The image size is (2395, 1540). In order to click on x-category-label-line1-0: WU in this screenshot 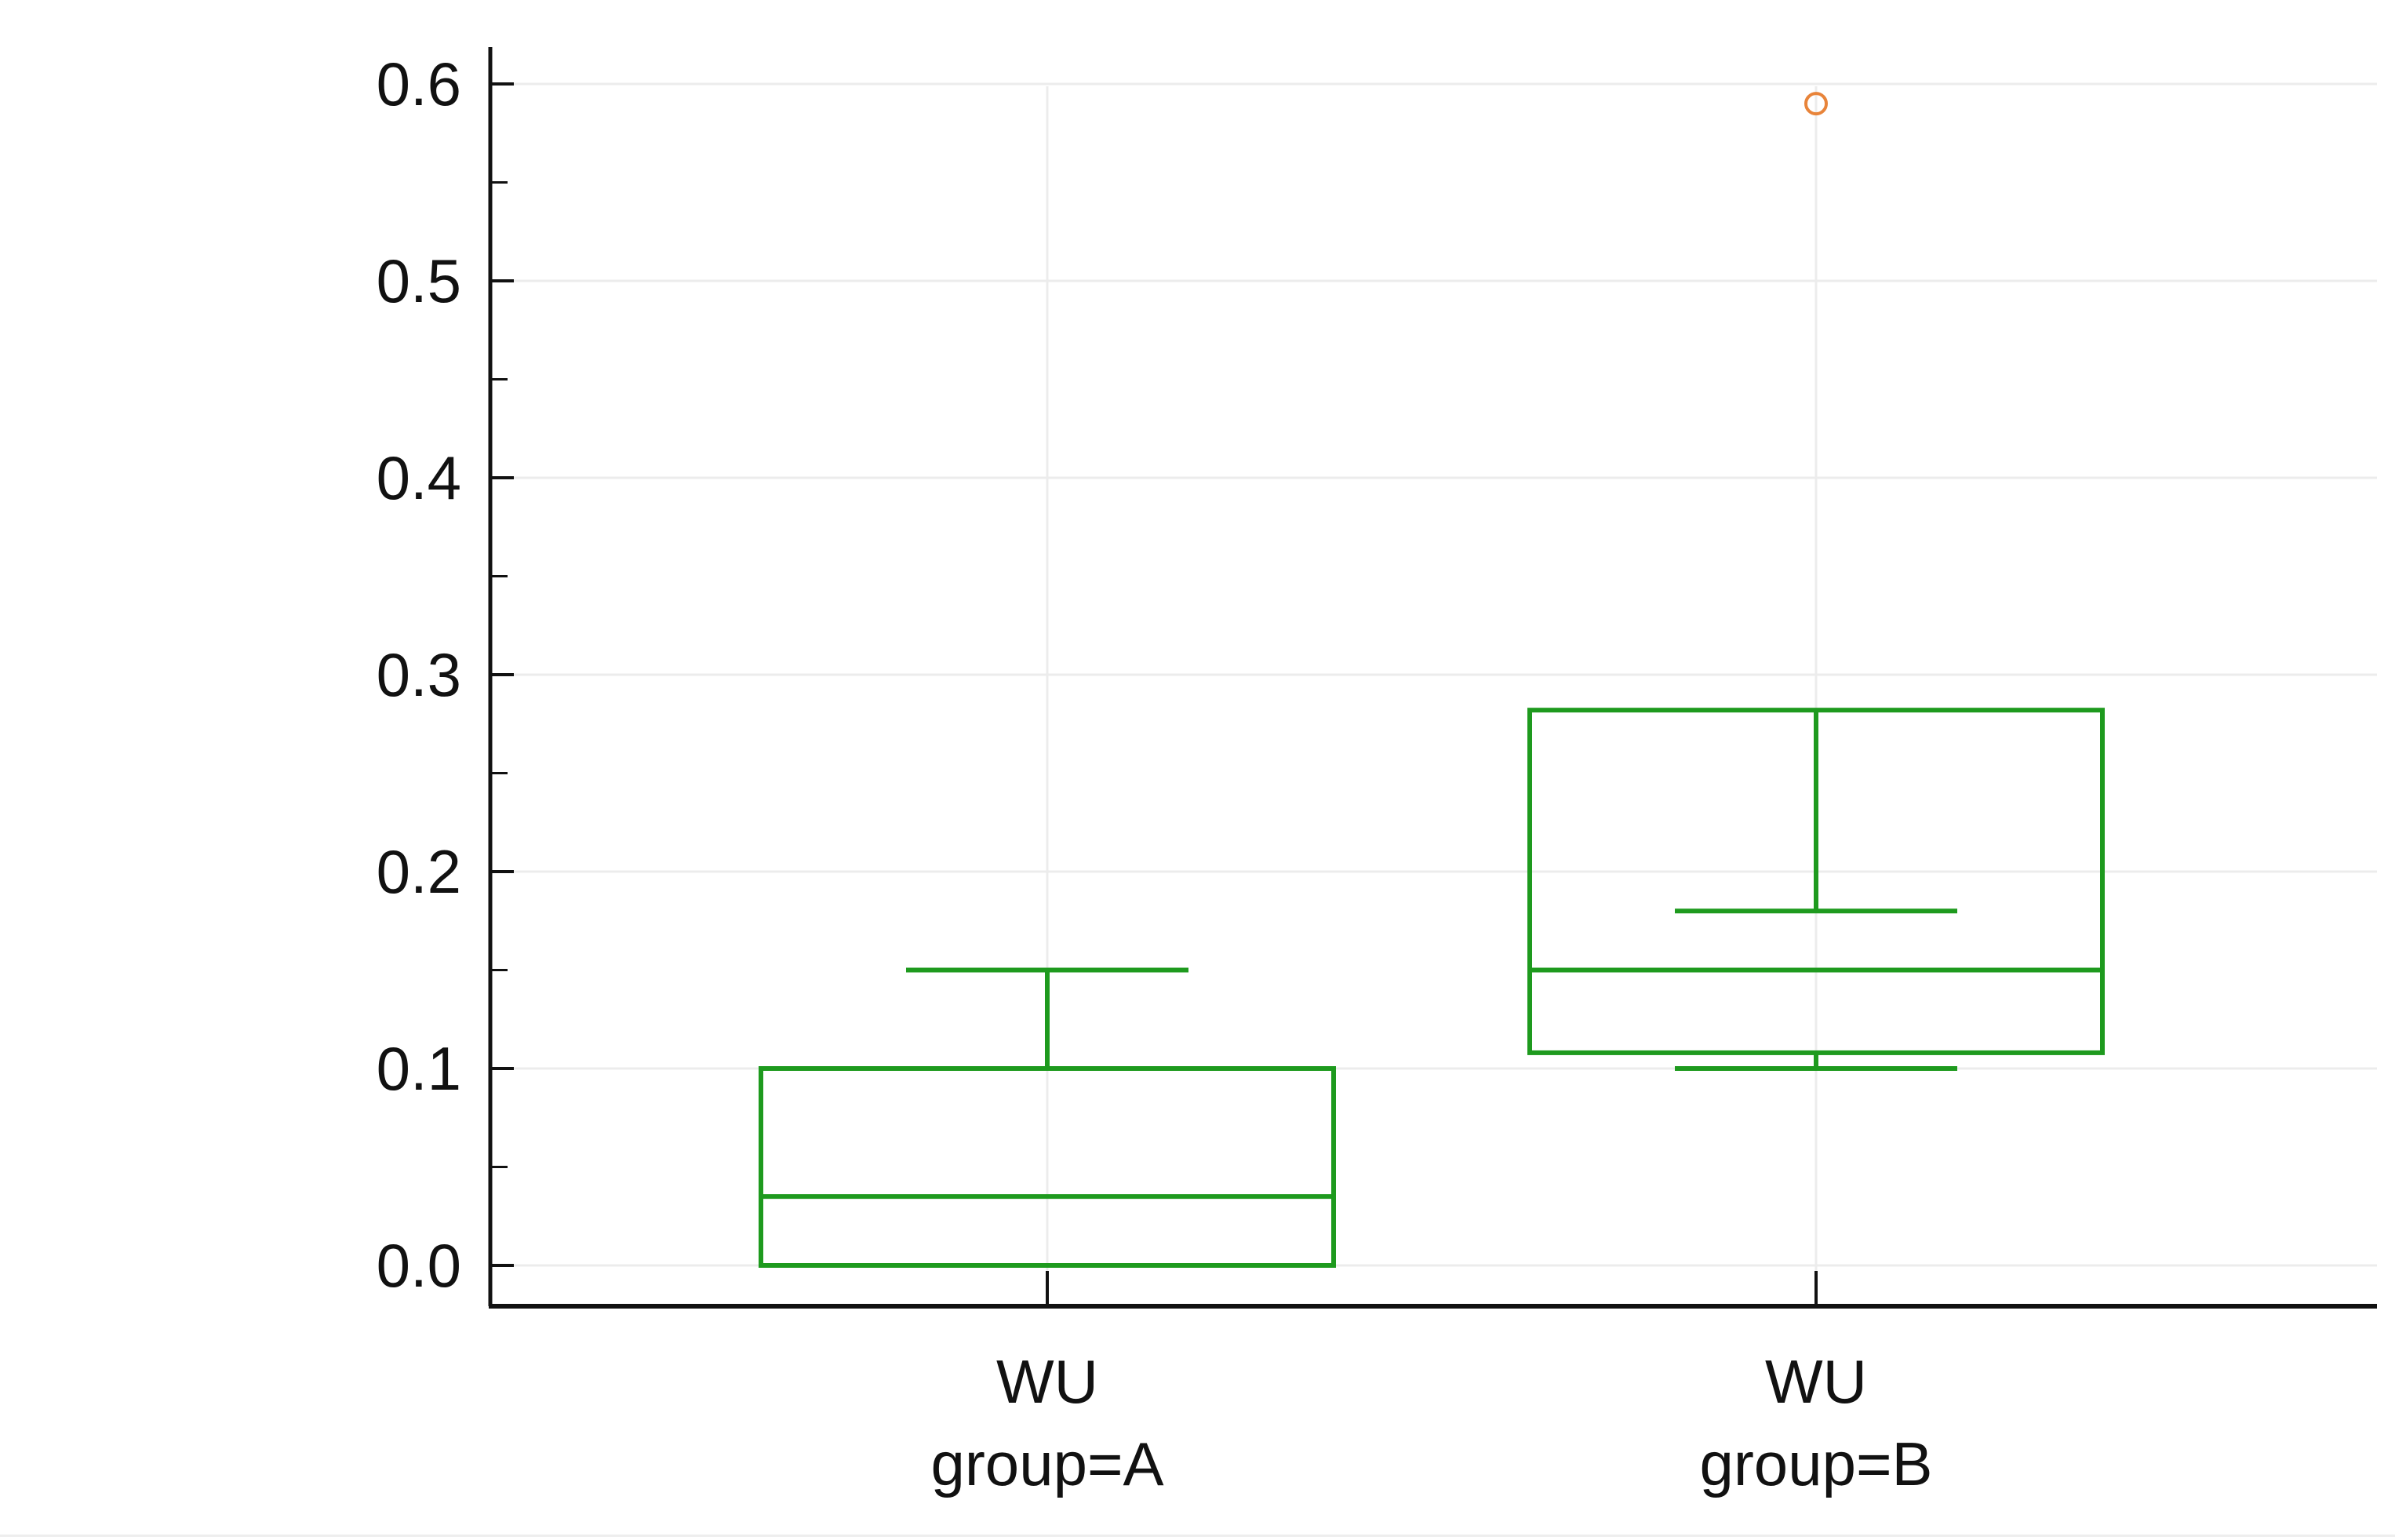, I will do `click(1047, 1381)`.